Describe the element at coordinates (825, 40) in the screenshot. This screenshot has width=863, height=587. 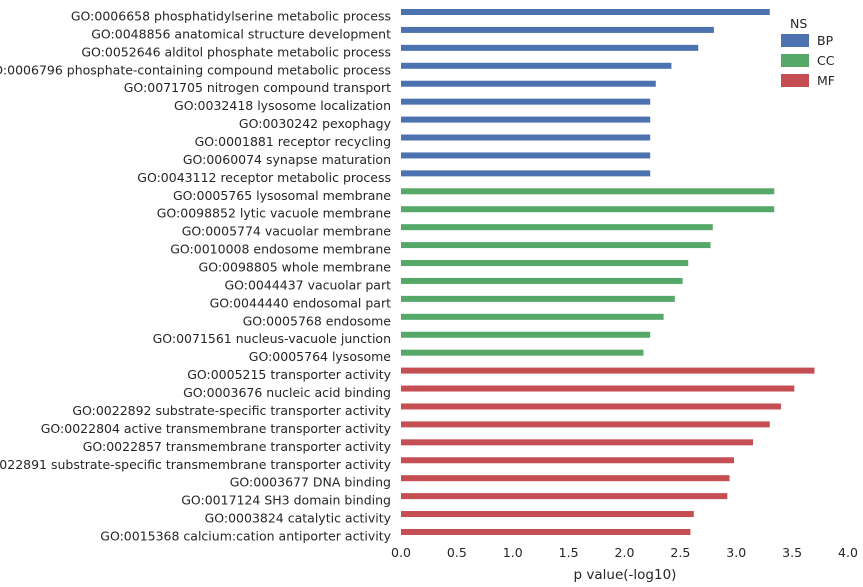
I see `legend-label-bp: BP` at that location.